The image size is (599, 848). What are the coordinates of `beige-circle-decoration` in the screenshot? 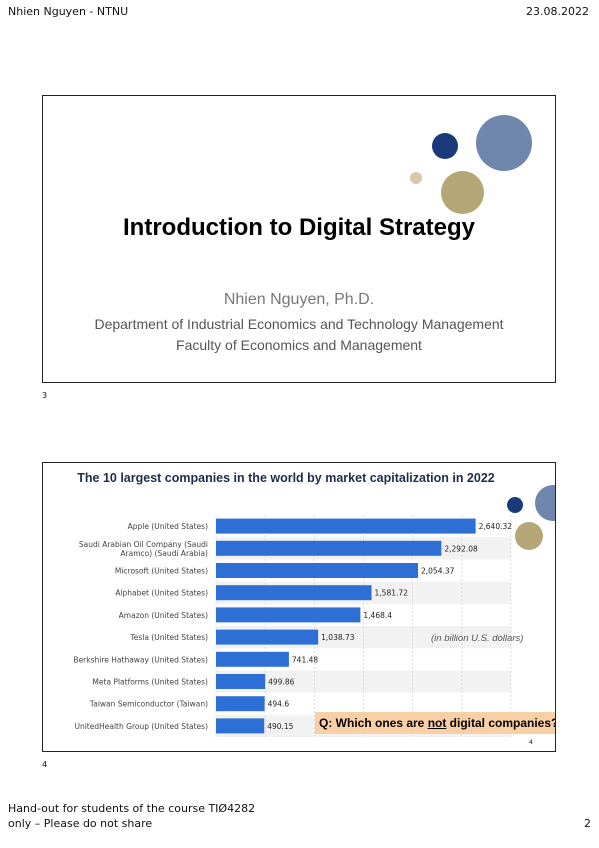 It's located at (416, 178).